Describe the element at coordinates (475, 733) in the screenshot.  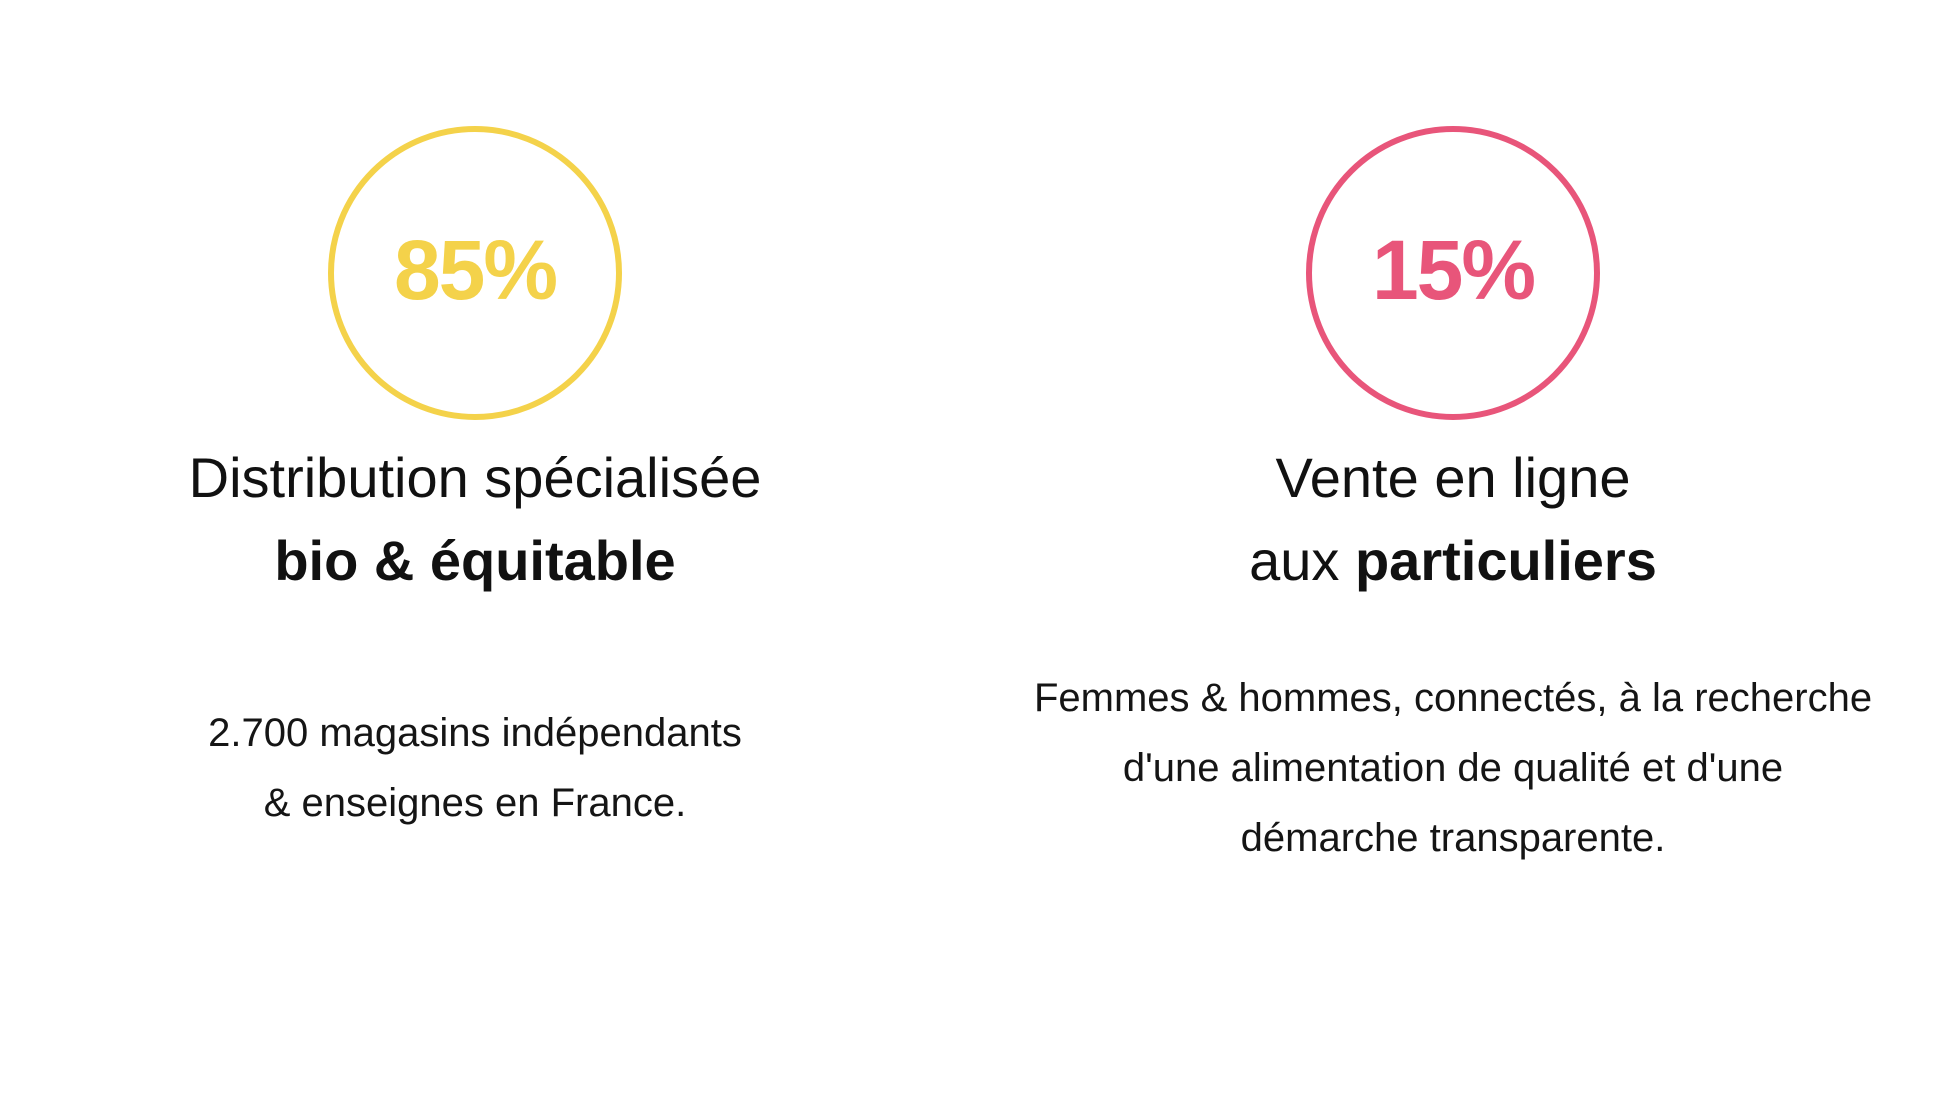
I see `description-line: 2.700 magasins indépendants` at that location.